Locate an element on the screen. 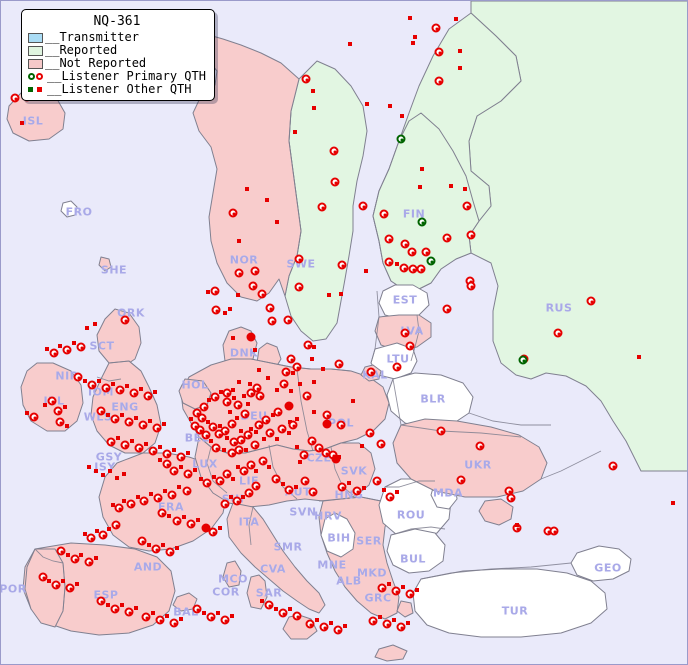 The width and height of the screenshot is (688, 665). shape-grc-isl is located at coordinates (405, 609).